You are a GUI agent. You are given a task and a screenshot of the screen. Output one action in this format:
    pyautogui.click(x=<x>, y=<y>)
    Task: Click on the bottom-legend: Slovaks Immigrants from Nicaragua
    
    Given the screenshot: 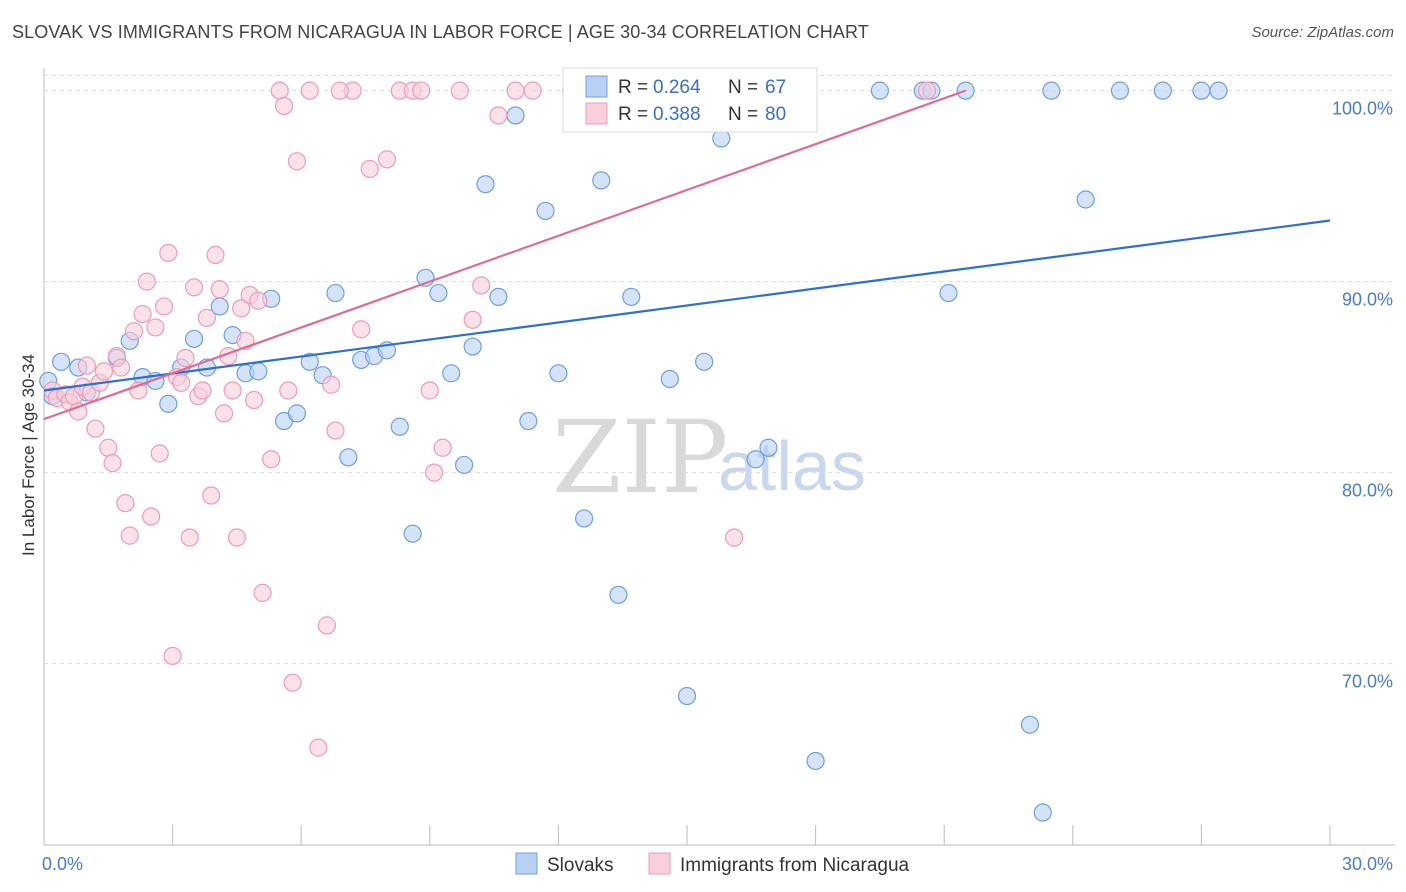 What is the action you would take?
    pyautogui.click(x=712, y=864)
    